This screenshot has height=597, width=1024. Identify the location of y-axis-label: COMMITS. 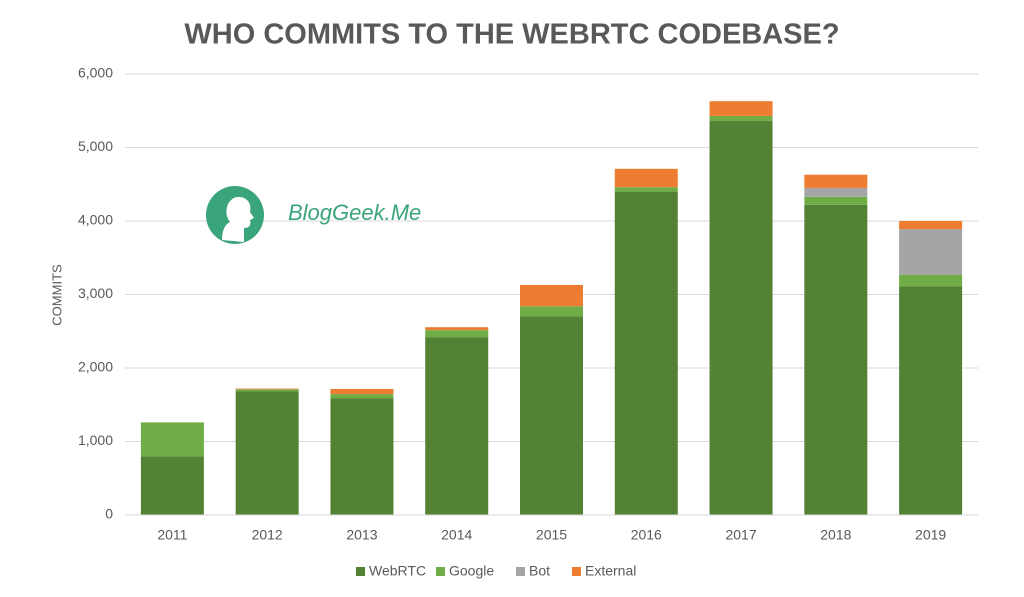
(56, 295).